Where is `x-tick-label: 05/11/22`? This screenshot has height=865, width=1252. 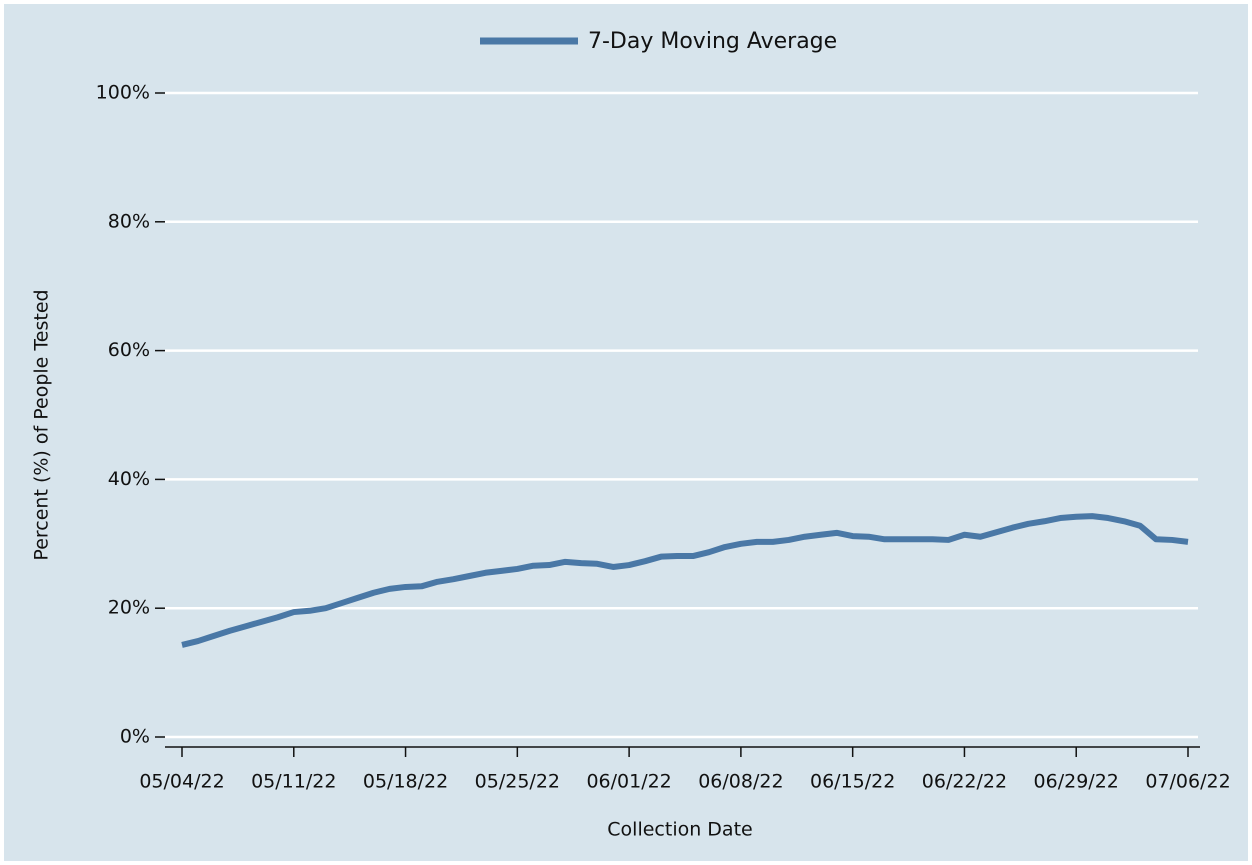 x-tick-label: 05/11/22 is located at coordinates (293, 782).